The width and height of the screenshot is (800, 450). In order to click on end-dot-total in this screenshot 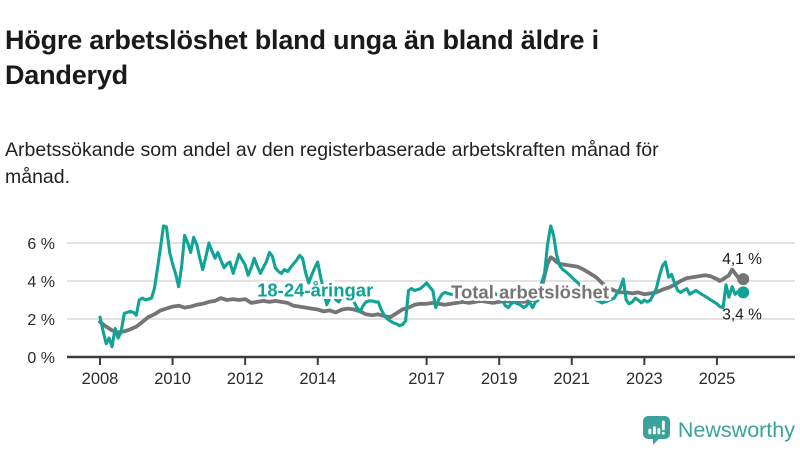, I will do `click(743, 279)`.